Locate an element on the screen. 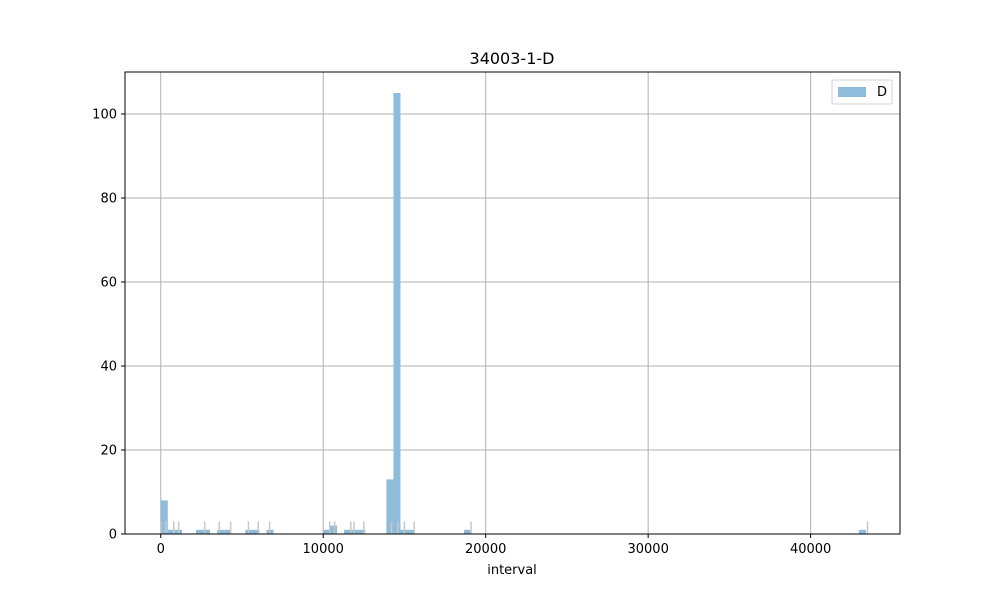 The width and height of the screenshot is (1000, 600). y-tick-label: 60 is located at coordinates (108, 283).